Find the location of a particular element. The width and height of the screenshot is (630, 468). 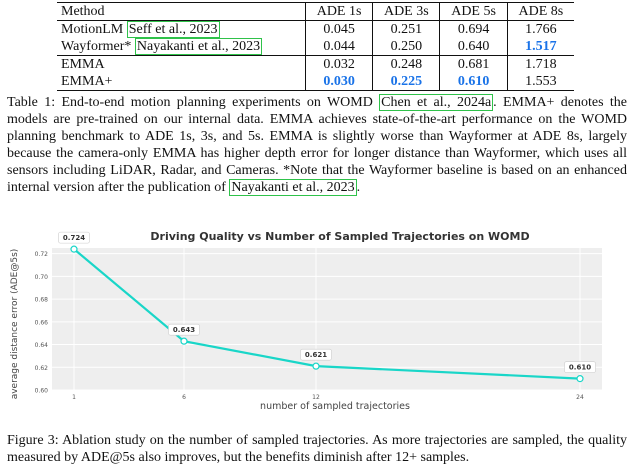

x-tick-label: 12 is located at coordinates (316, 397).